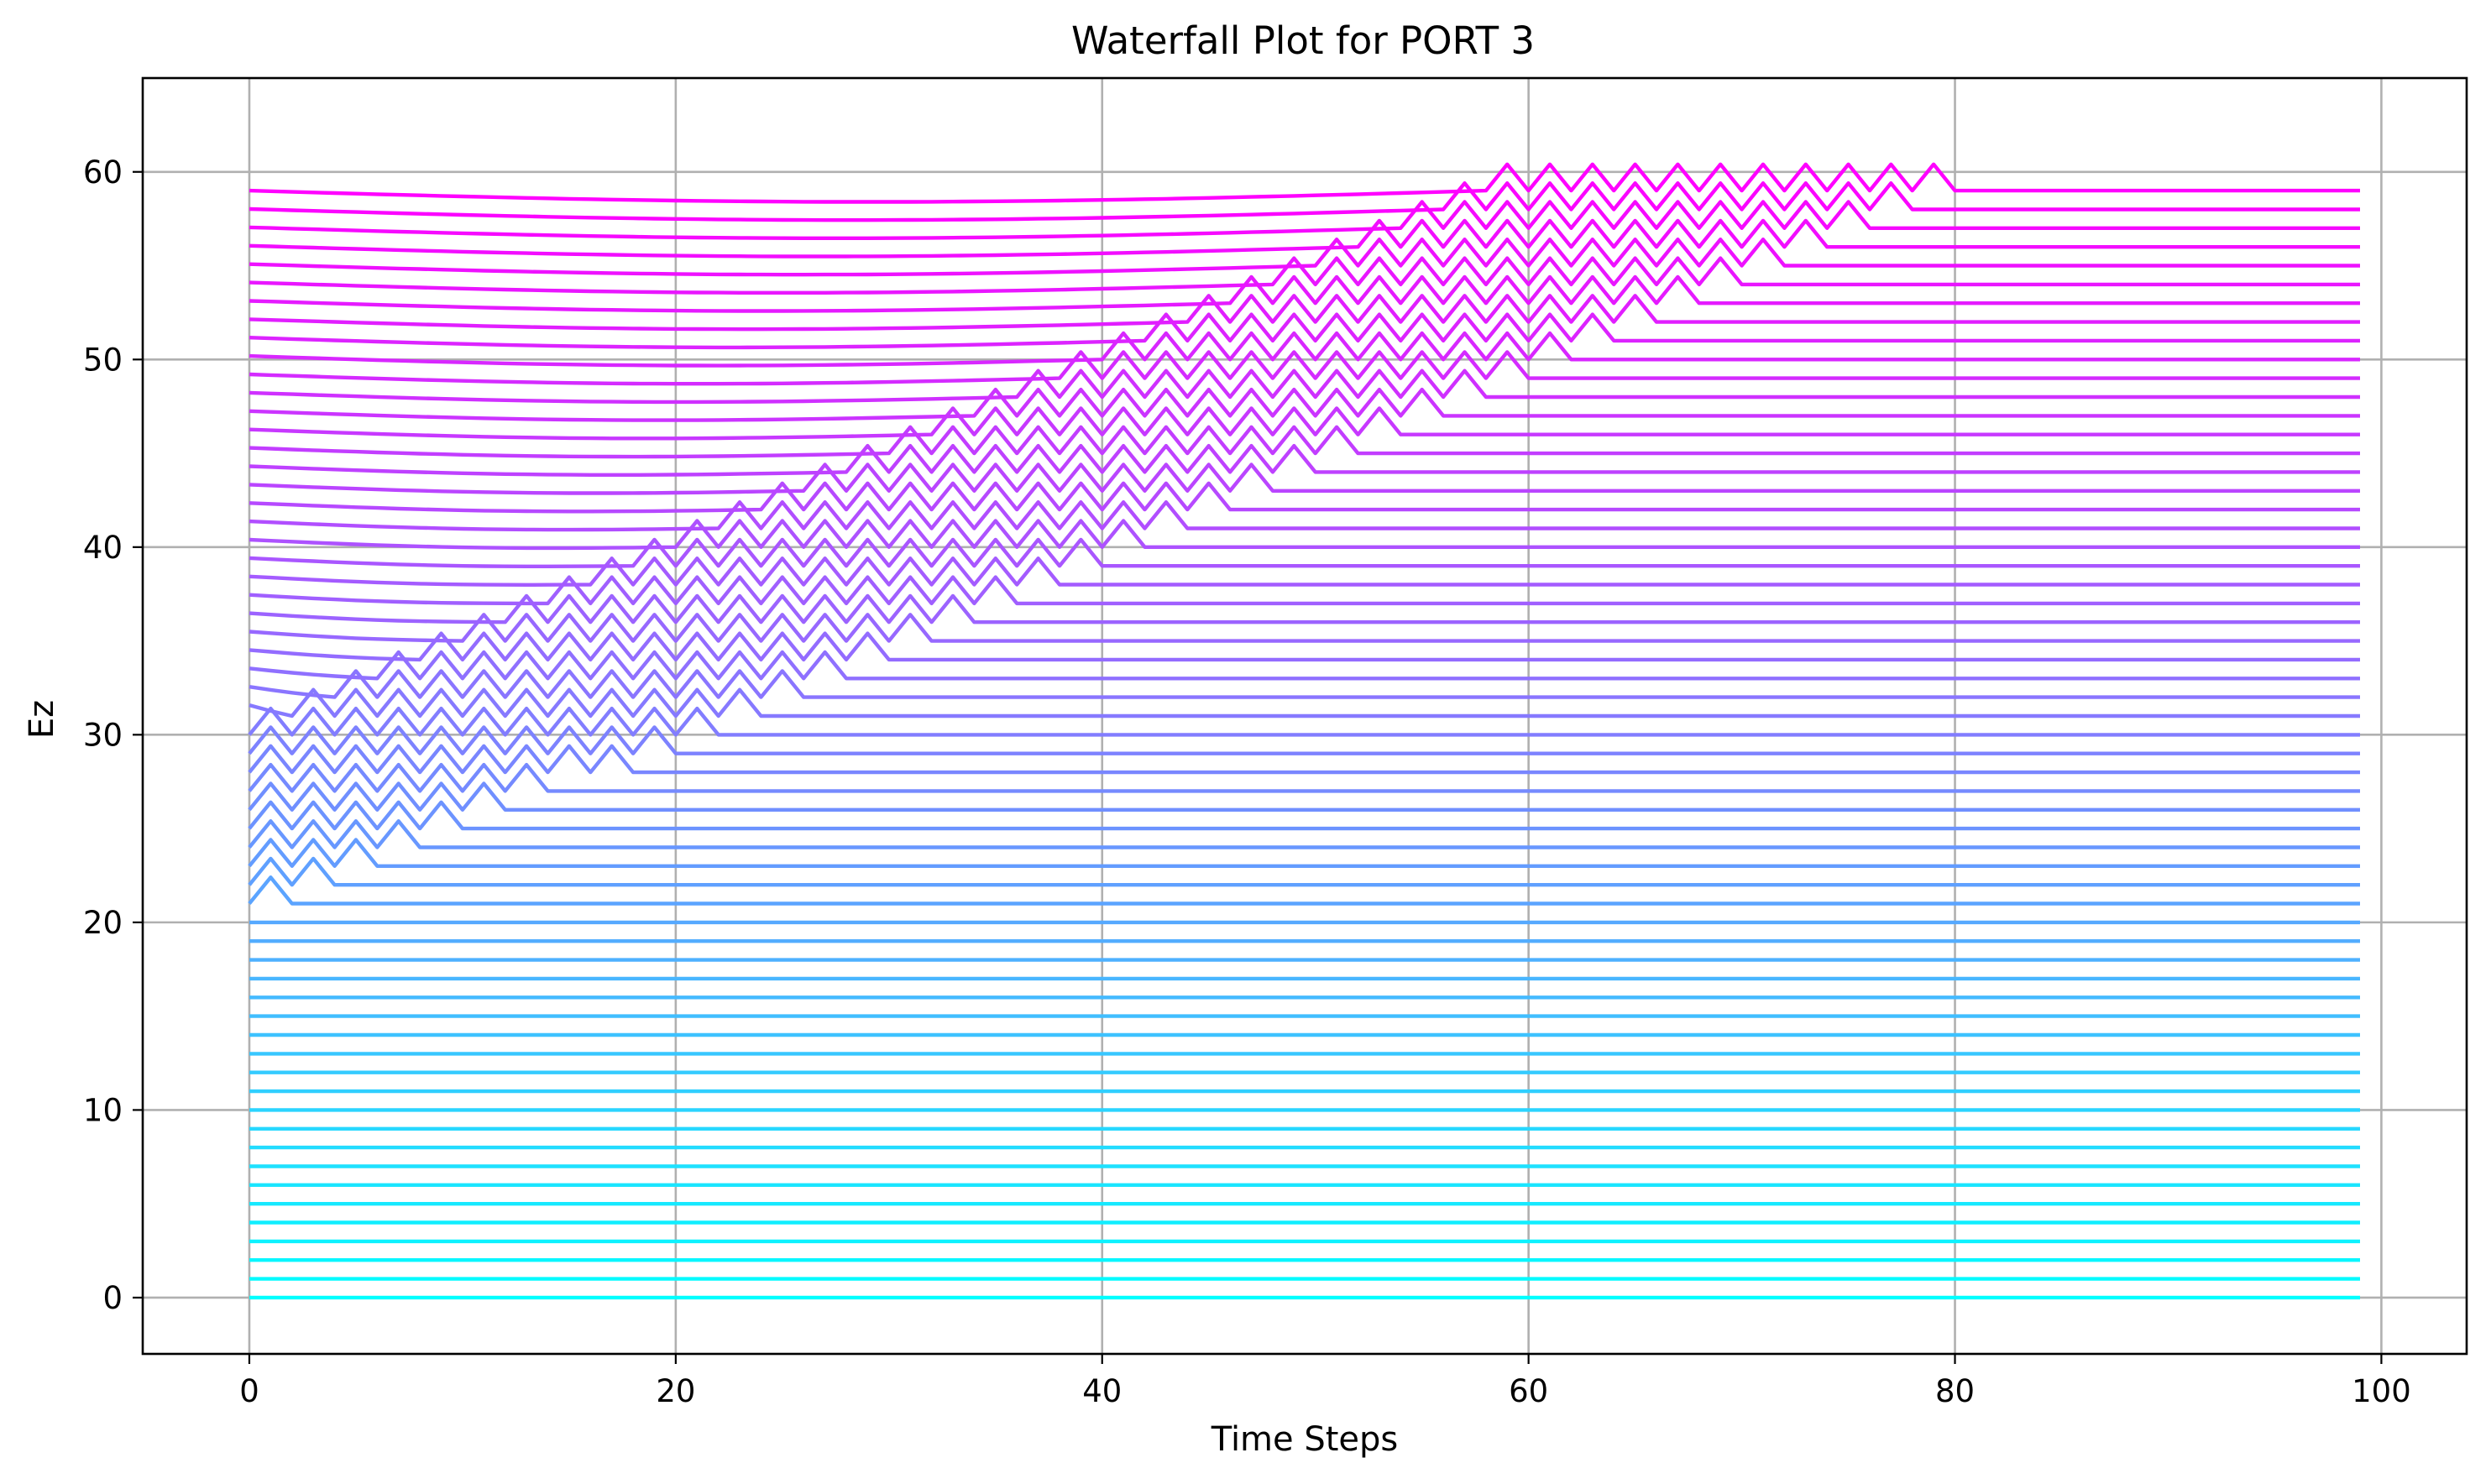  I want to click on y-axis-label: Ez, so click(42, 719).